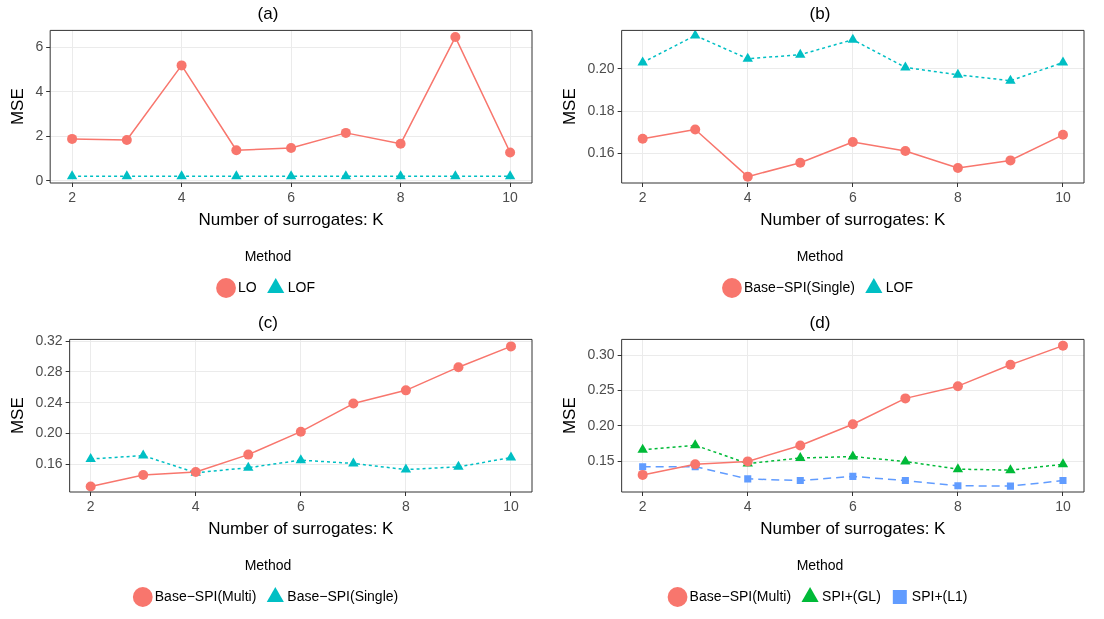 The width and height of the screenshot is (1104, 619). What do you see at coordinates (49, 401) in the screenshot?
I see `y-tick-label: 0.24` at bounding box center [49, 401].